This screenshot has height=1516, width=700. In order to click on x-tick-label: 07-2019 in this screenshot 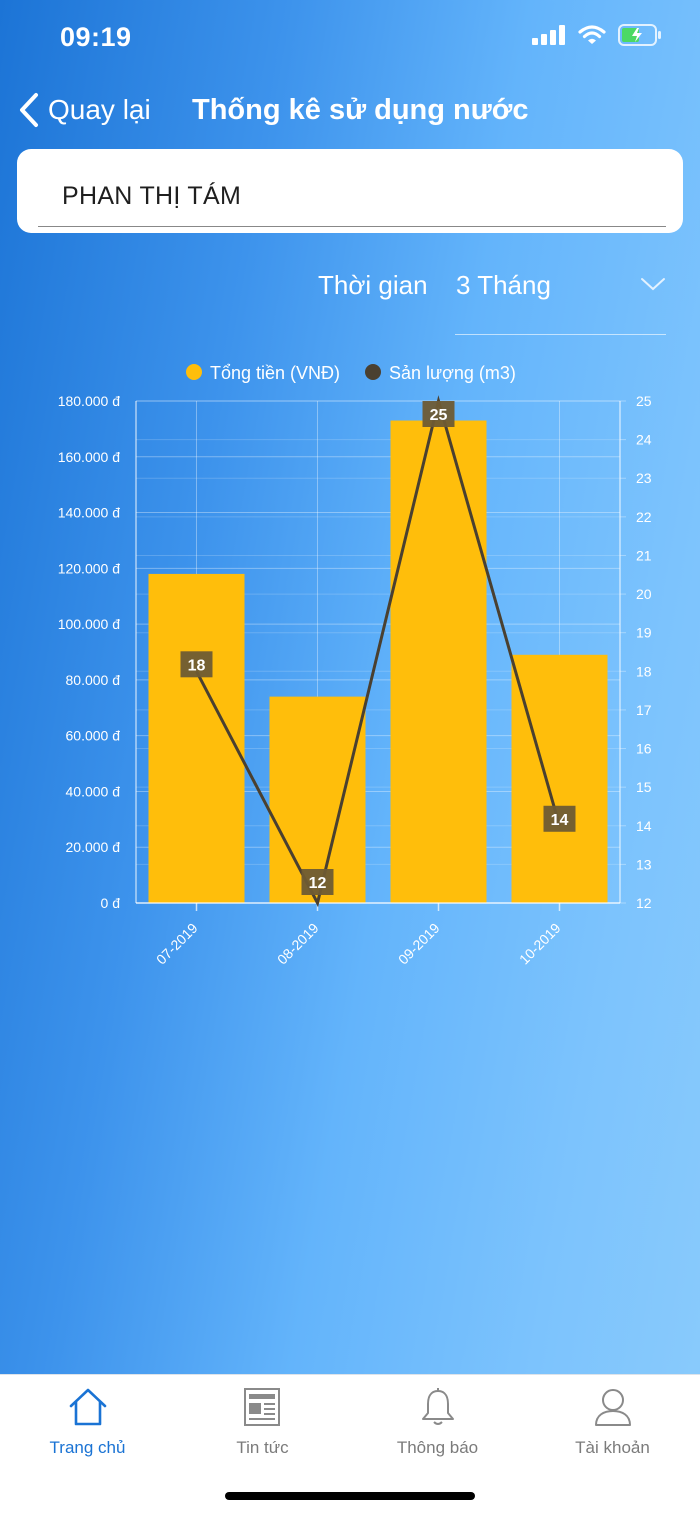, I will do `click(177, 944)`.